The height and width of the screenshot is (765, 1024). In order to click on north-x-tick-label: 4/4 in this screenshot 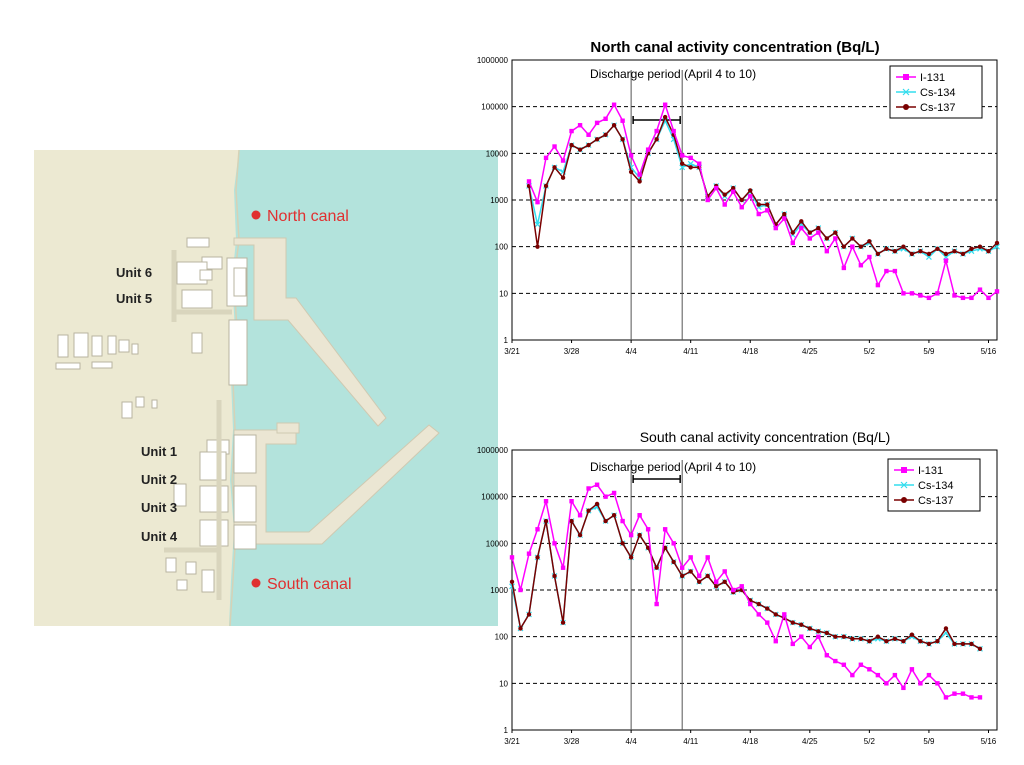, I will do `click(632, 351)`.